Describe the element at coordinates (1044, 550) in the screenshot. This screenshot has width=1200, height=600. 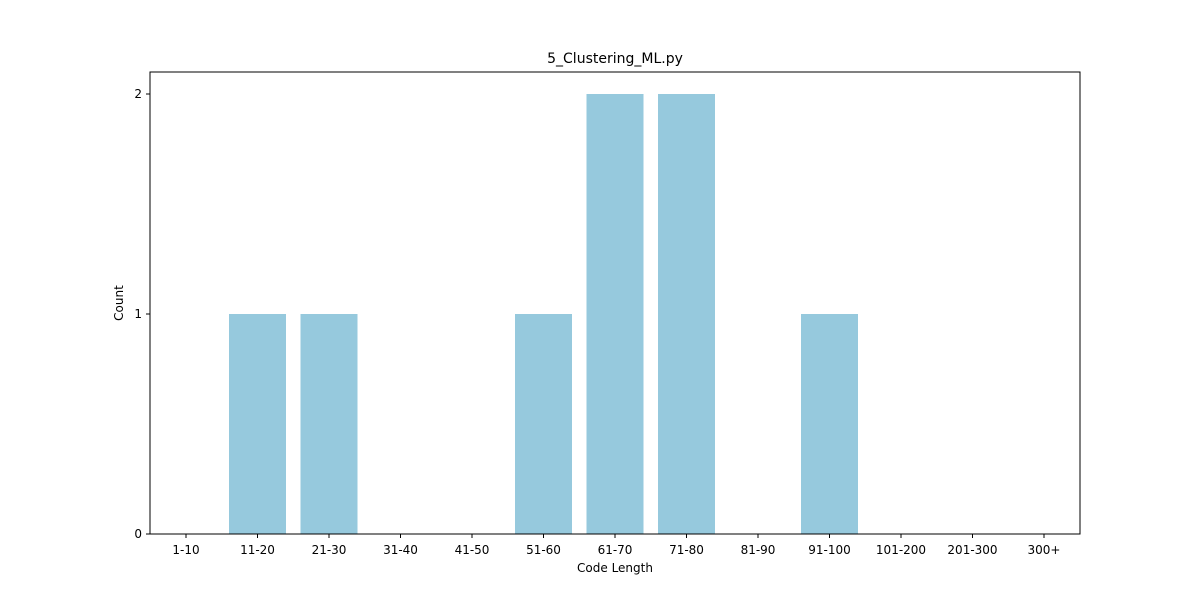
I see `x-tick-label: 300+` at that location.